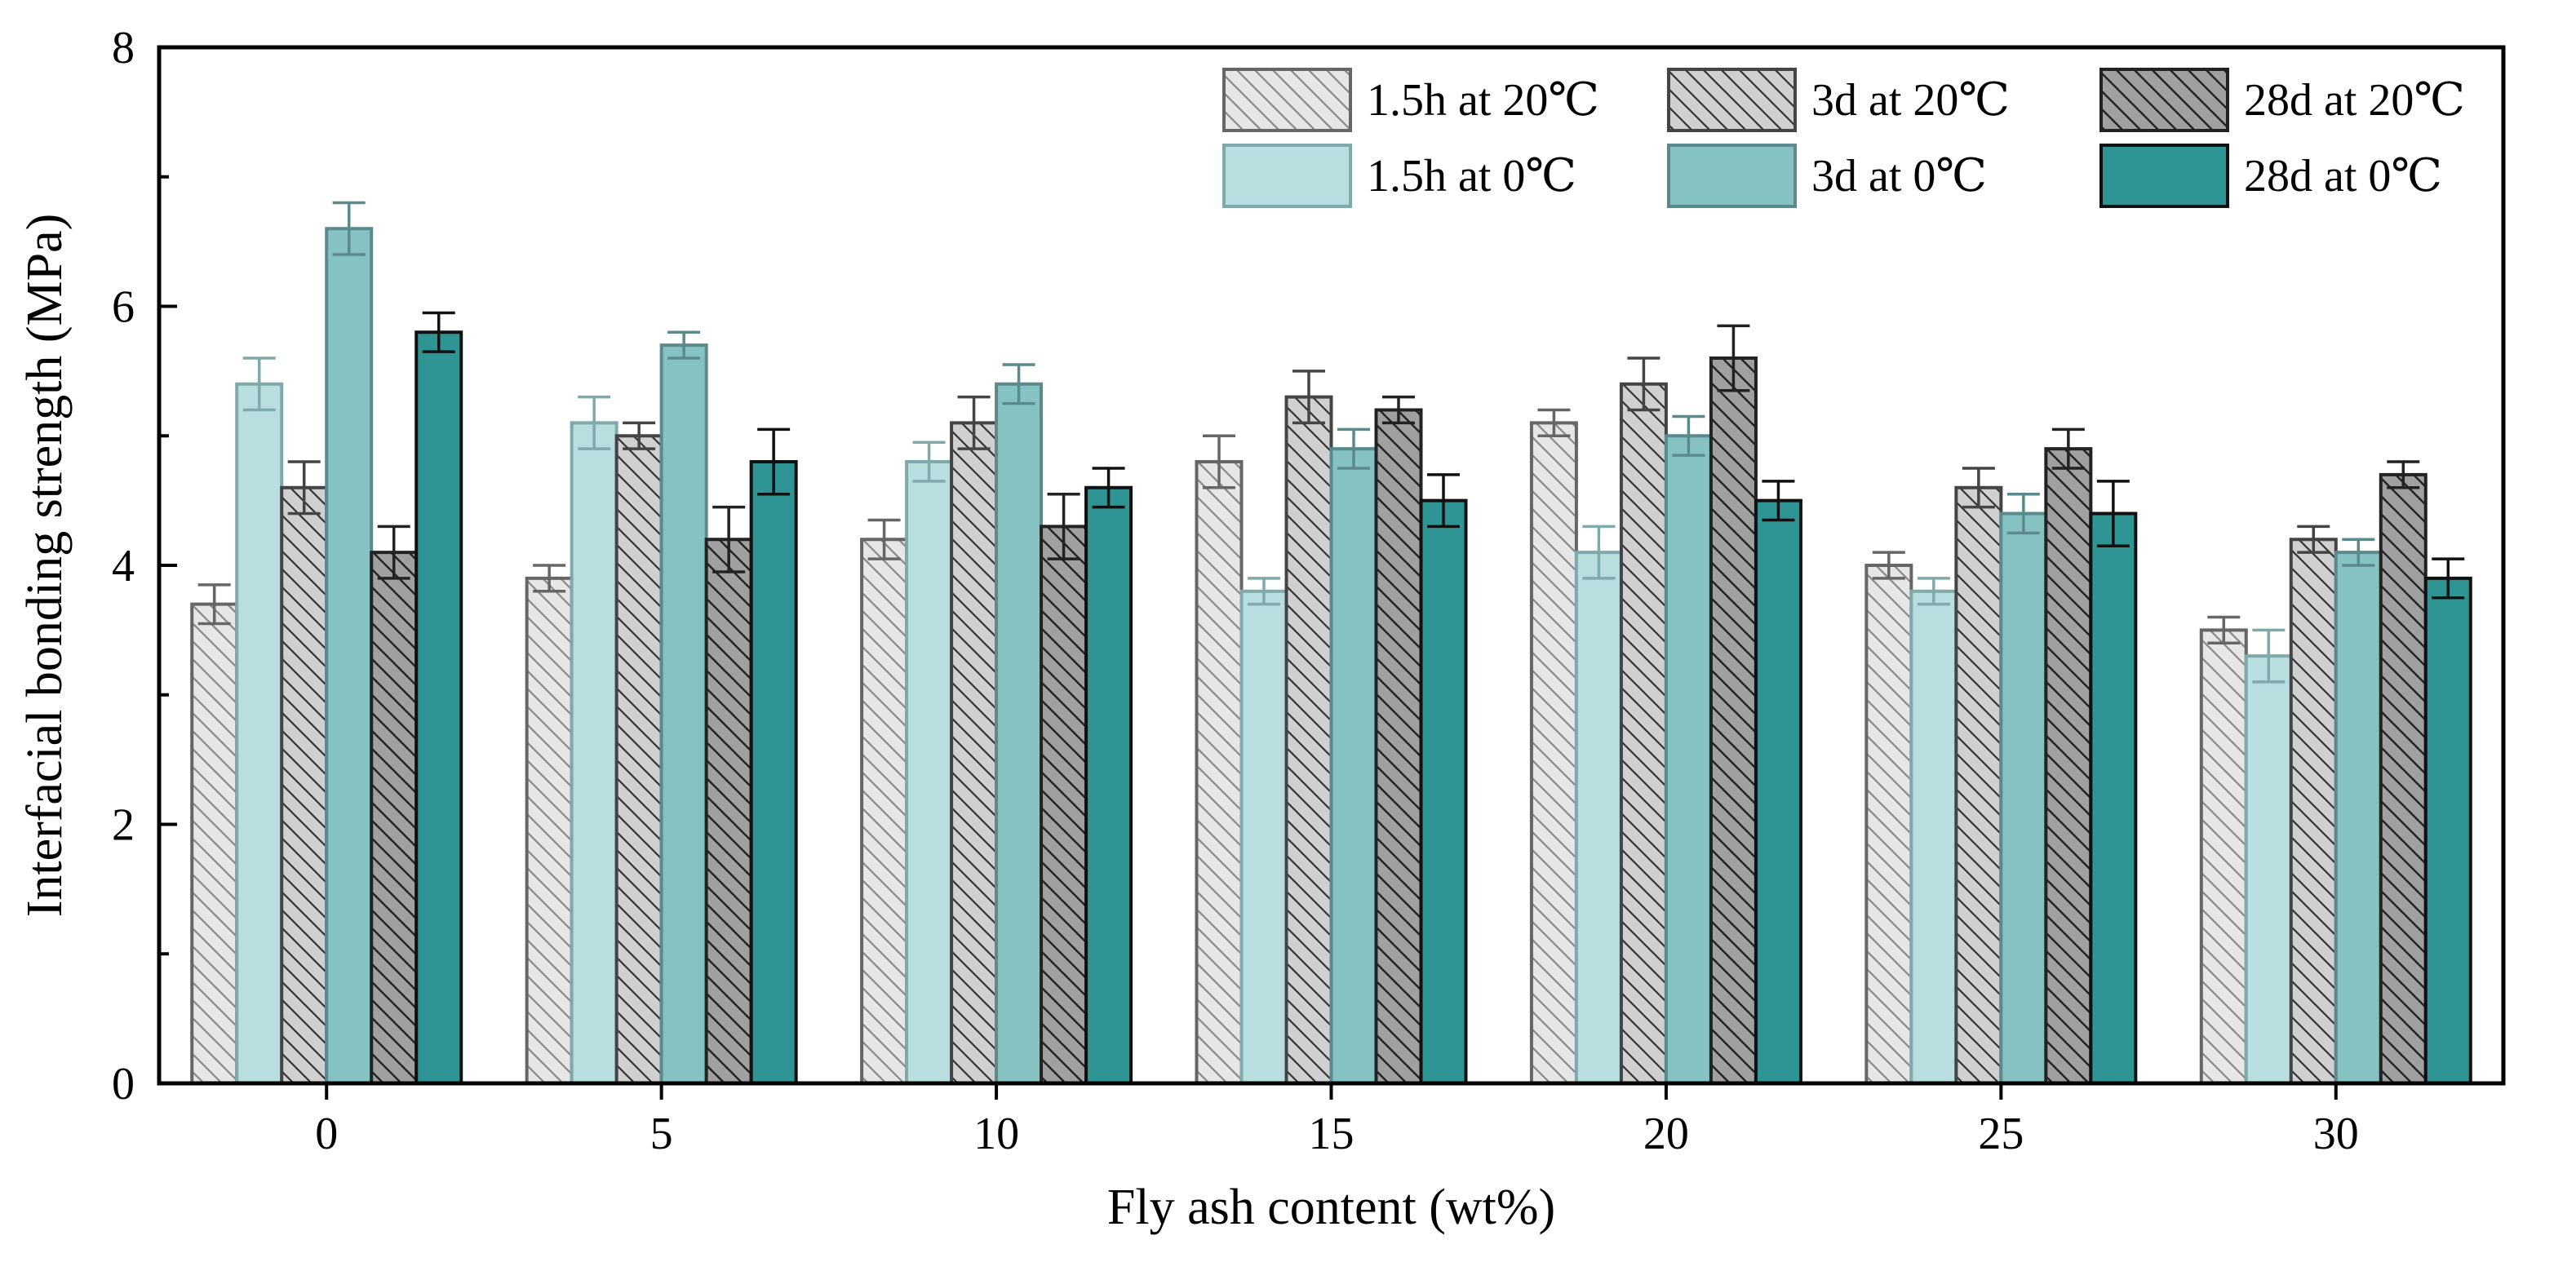 This screenshot has height=1262, width=2576. I want to click on bar-1-5h-at-20--cat-15, so click(1219, 772).